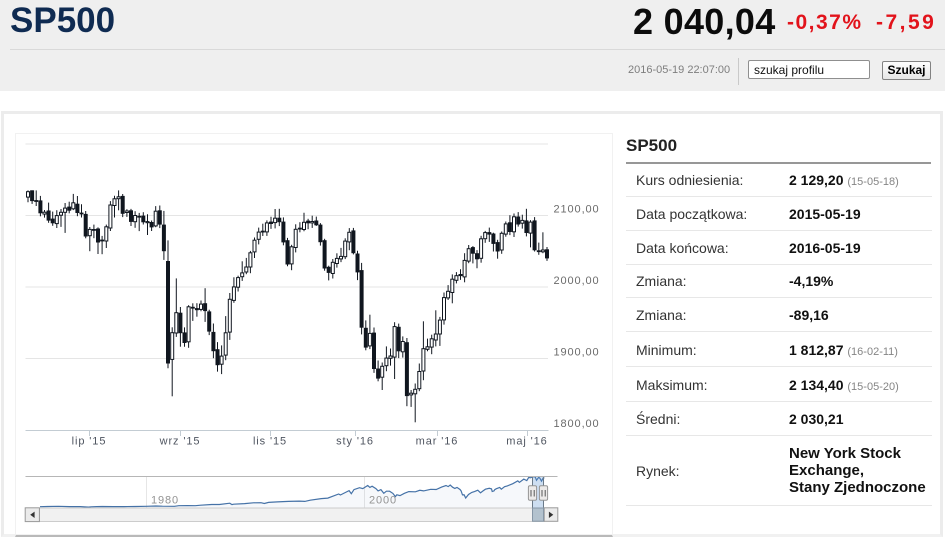 The height and width of the screenshot is (555, 945). I want to click on svg-text: maj '16, so click(526, 442).